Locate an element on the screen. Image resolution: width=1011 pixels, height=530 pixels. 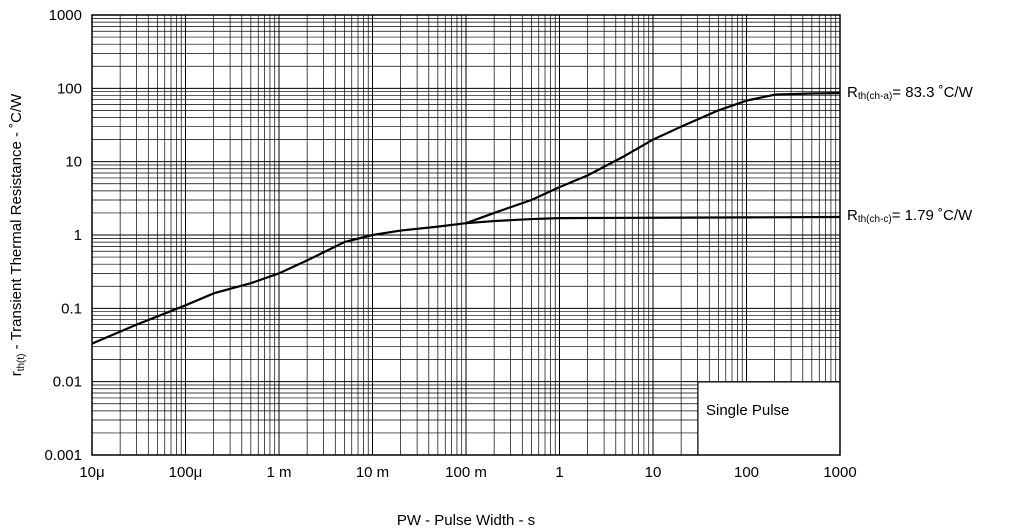
y-tick-label: 100 is located at coordinates (69, 88).